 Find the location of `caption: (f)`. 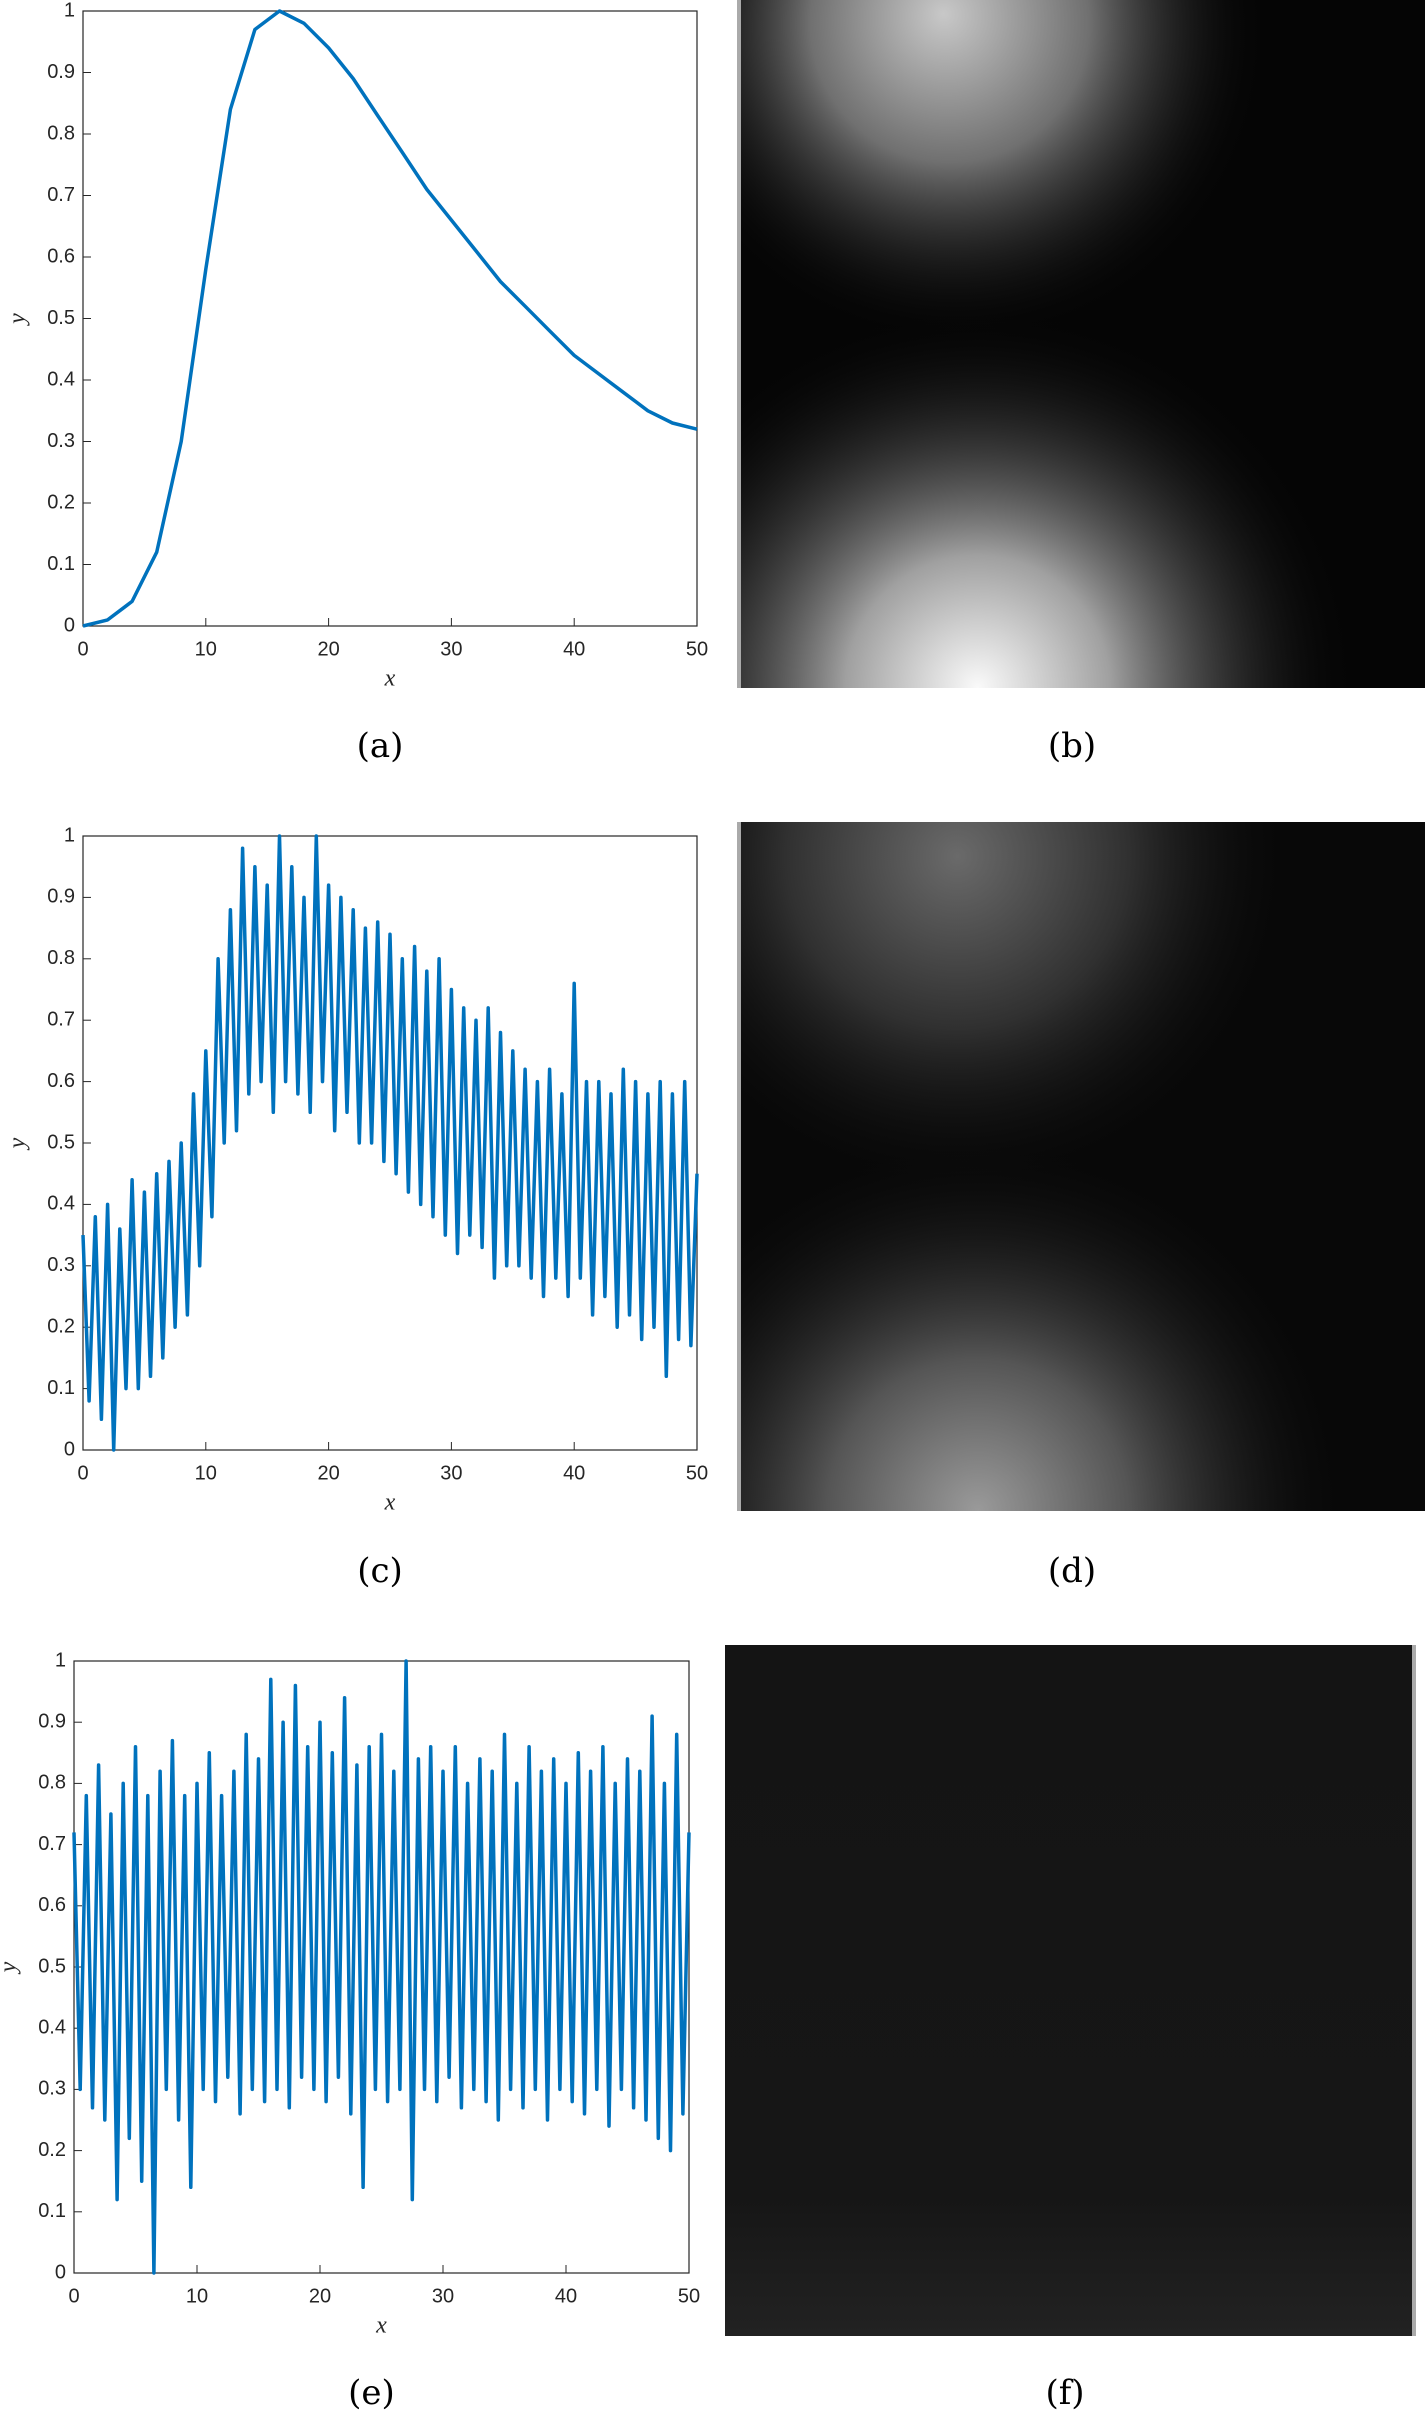

caption: (f) is located at coordinates (1064, 2393).